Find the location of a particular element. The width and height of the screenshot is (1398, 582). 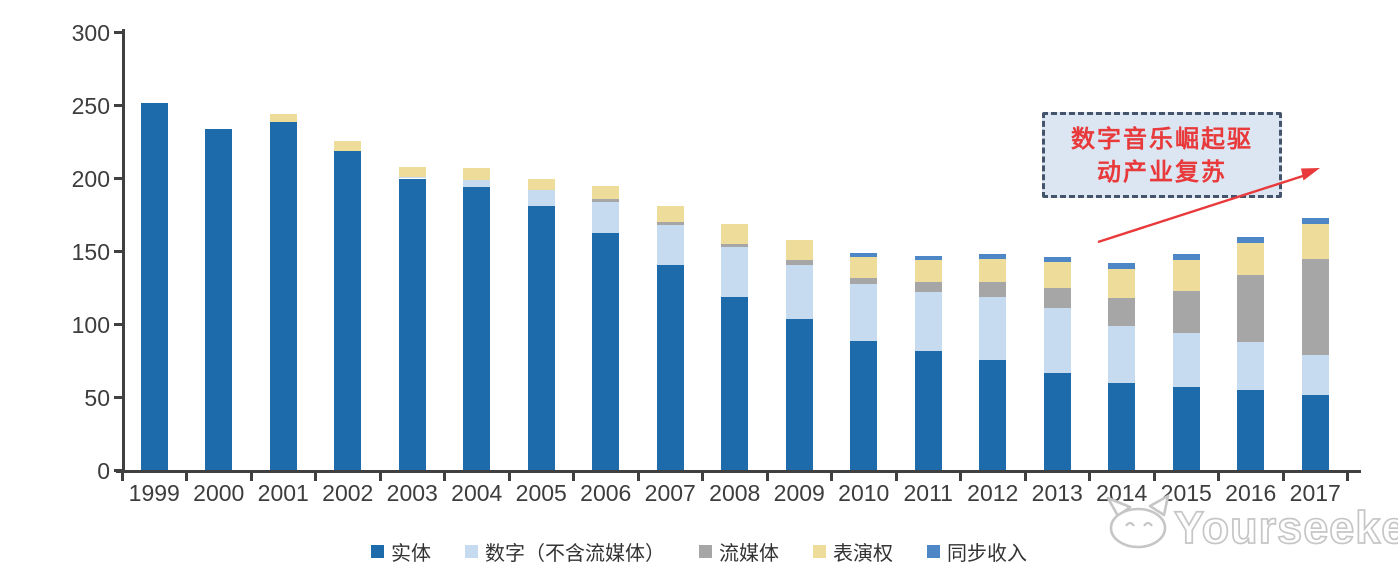

bar-segment-实体-2014 is located at coordinates (1122, 426).